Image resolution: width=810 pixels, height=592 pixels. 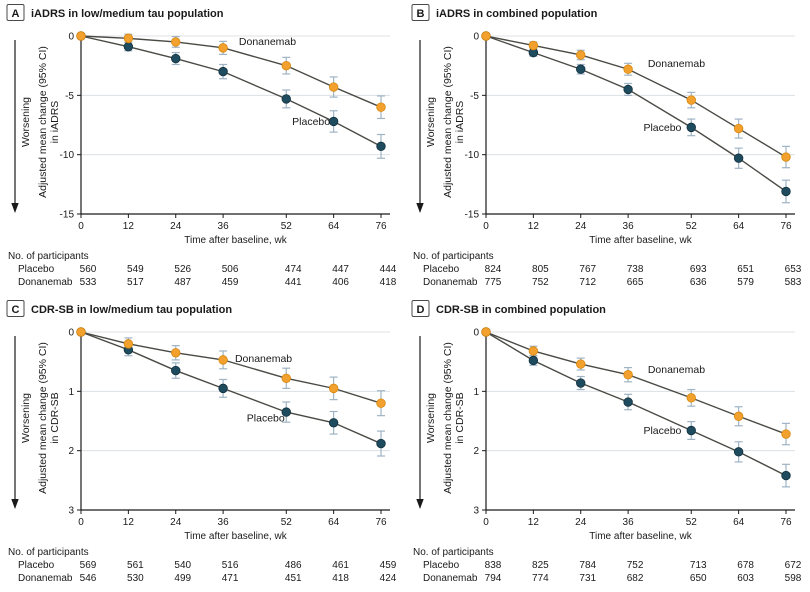 I want to click on x-axis-title: Time after baseline, wk, so click(x=235, y=536).